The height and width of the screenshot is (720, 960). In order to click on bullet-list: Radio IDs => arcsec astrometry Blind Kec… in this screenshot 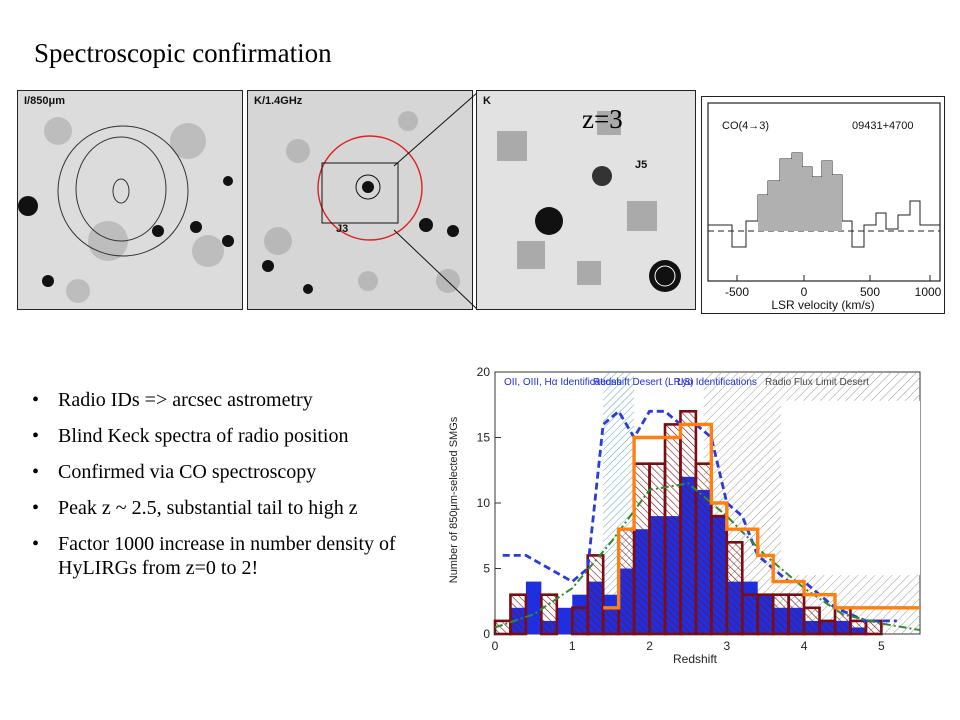, I will do `click(230, 490)`.